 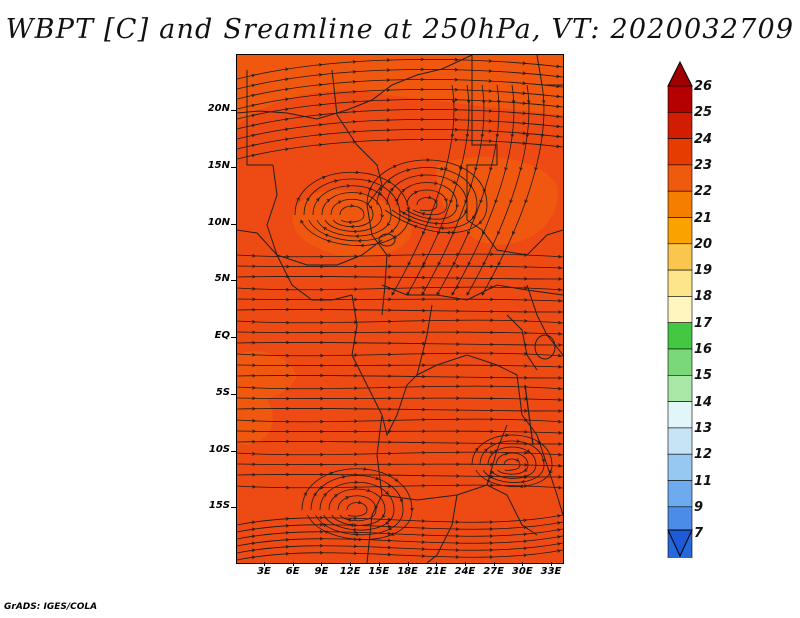 What do you see at coordinates (703, 402) in the screenshot?
I see `colorbar-tick-label: 14` at bounding box center [703, 402].